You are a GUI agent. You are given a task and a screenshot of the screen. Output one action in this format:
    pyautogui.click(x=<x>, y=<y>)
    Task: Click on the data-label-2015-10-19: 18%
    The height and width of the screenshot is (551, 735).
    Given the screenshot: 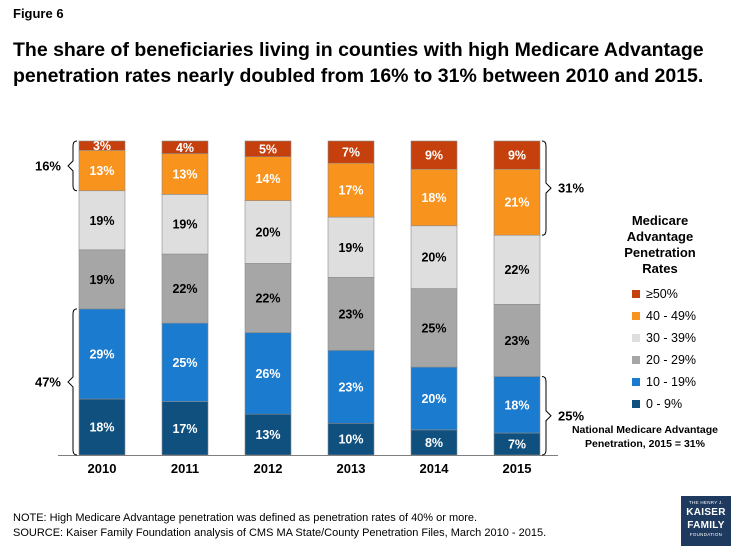 What is the action you would take?
    pyautogui.click(x=516, y=405)
    